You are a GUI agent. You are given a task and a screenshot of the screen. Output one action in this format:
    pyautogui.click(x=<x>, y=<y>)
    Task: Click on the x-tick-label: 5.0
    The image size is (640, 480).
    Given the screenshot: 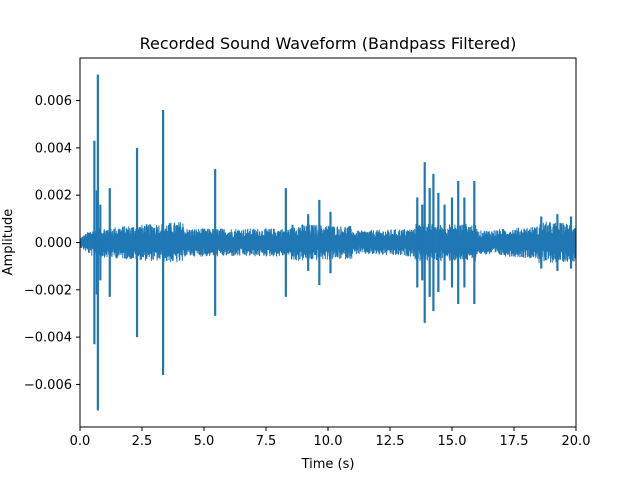 What is the action you would take?
    pyautogui.click(x=204, y=441)
    